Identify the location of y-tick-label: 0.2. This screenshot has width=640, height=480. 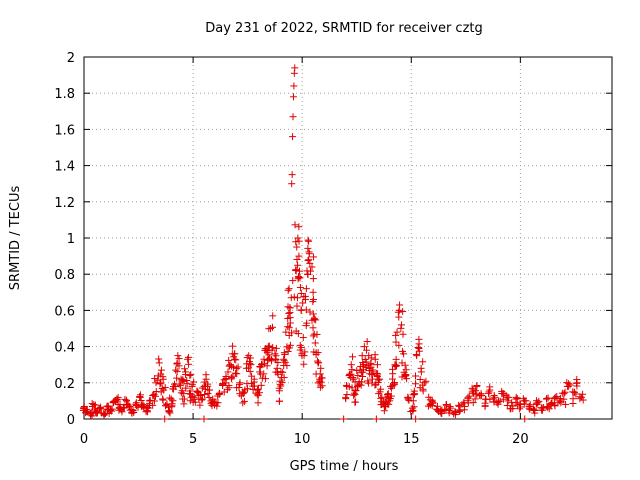
(64, 384).